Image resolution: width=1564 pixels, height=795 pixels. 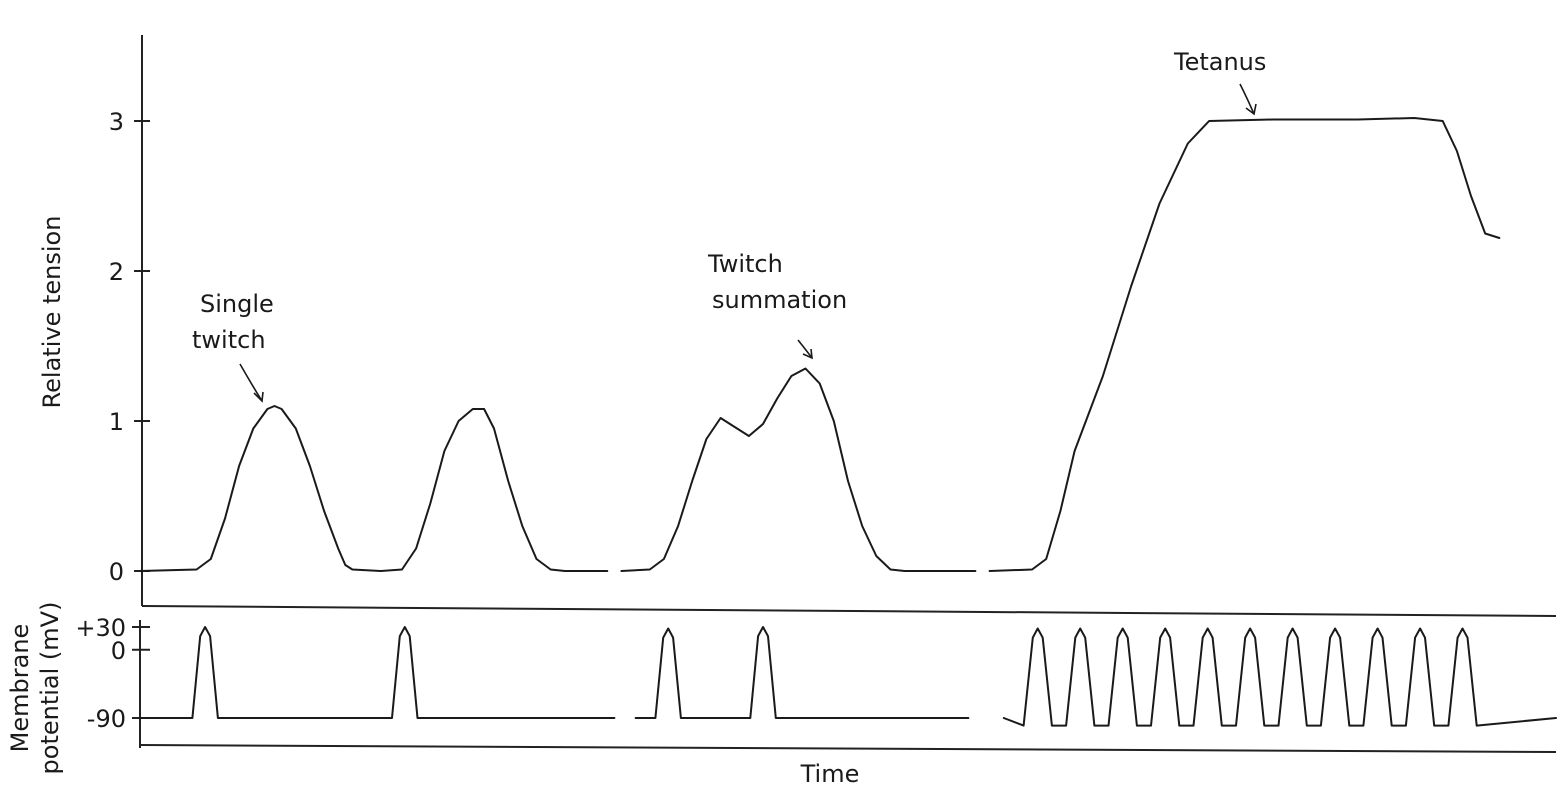 I want to click on tension-x-axis, so click(x=849, y=611).